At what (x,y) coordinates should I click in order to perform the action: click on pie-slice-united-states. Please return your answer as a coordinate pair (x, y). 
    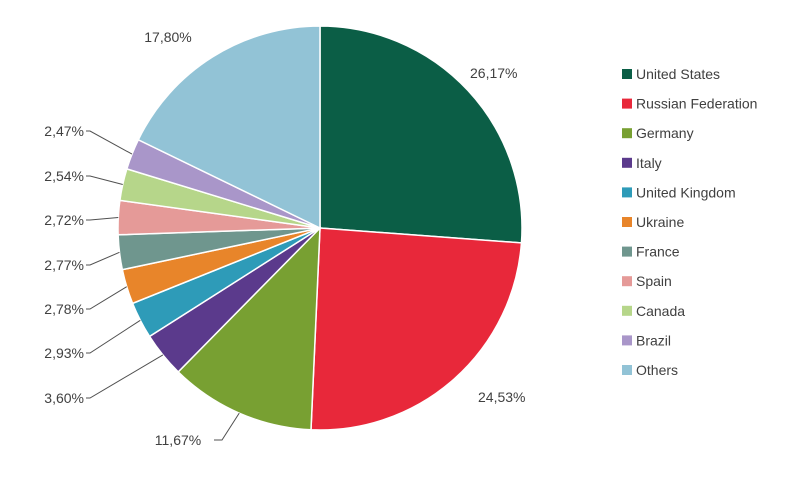
    Looking at the image, I should click on (421, 134).